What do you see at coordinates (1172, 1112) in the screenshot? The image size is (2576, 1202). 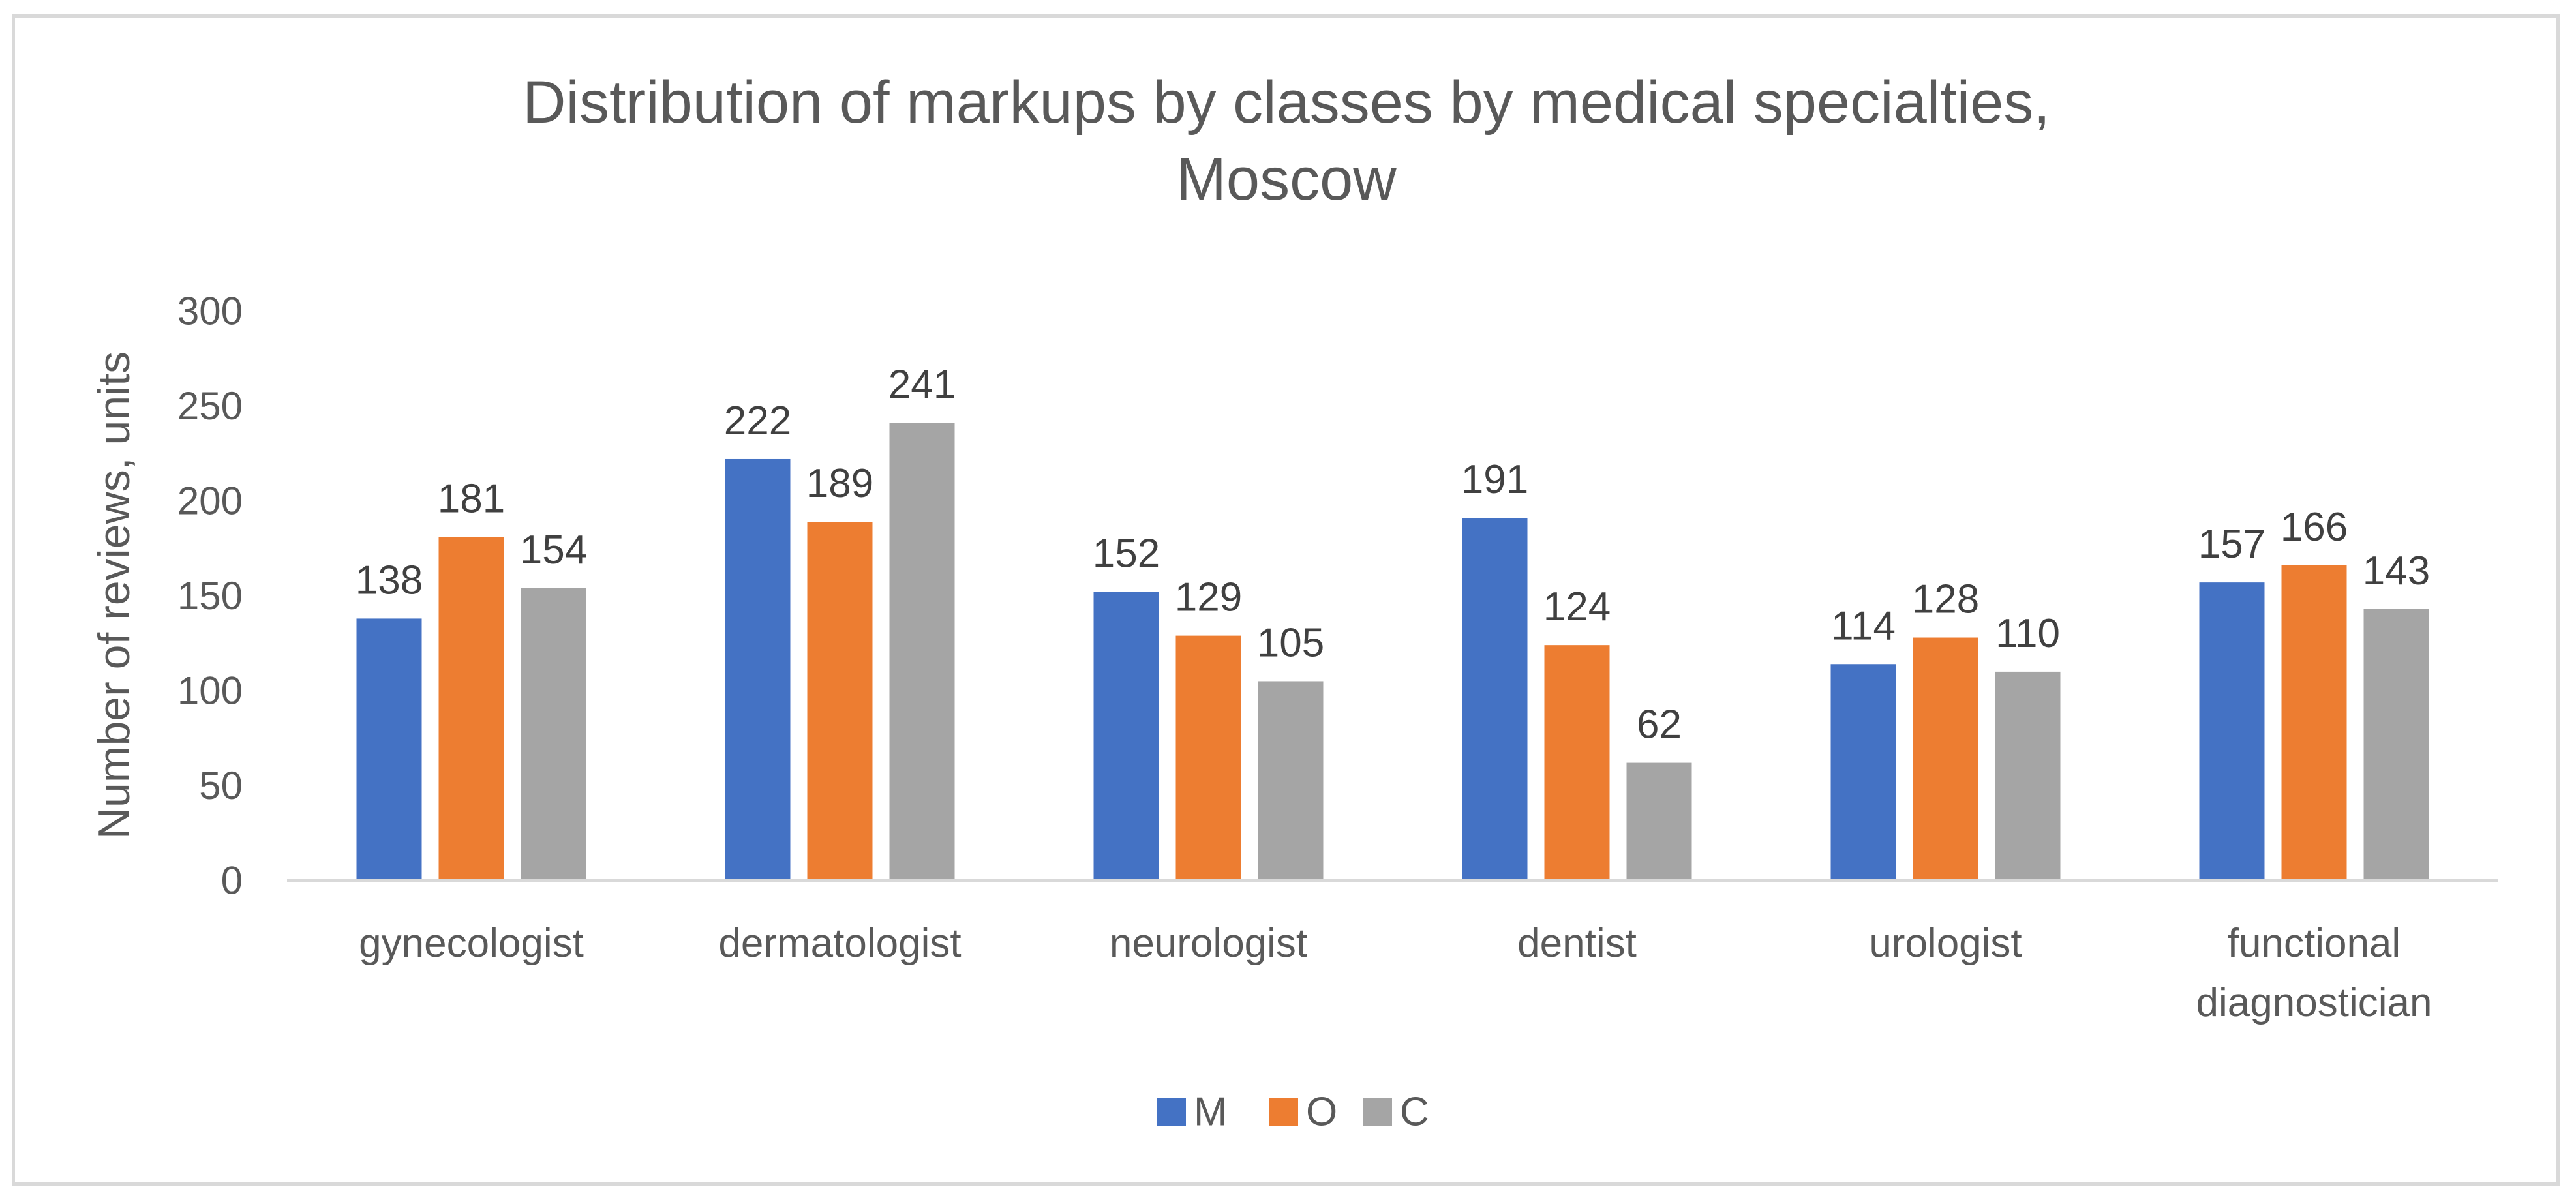 I see `legend-swatch-m` at bounding box center [1172, 1112].